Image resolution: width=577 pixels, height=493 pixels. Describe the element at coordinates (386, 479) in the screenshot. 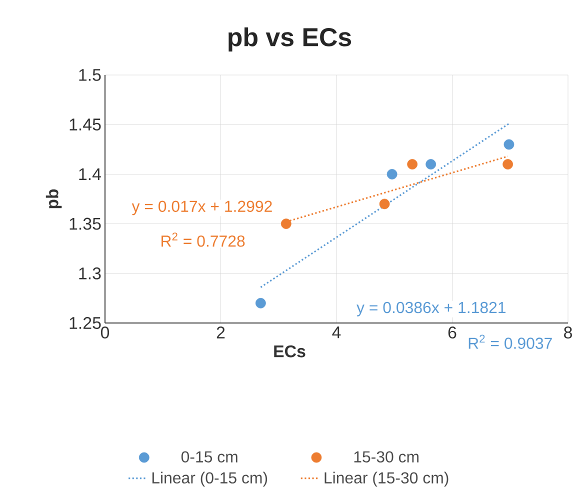

I see `legend-label: Linear (15-30 cm)` at that location.